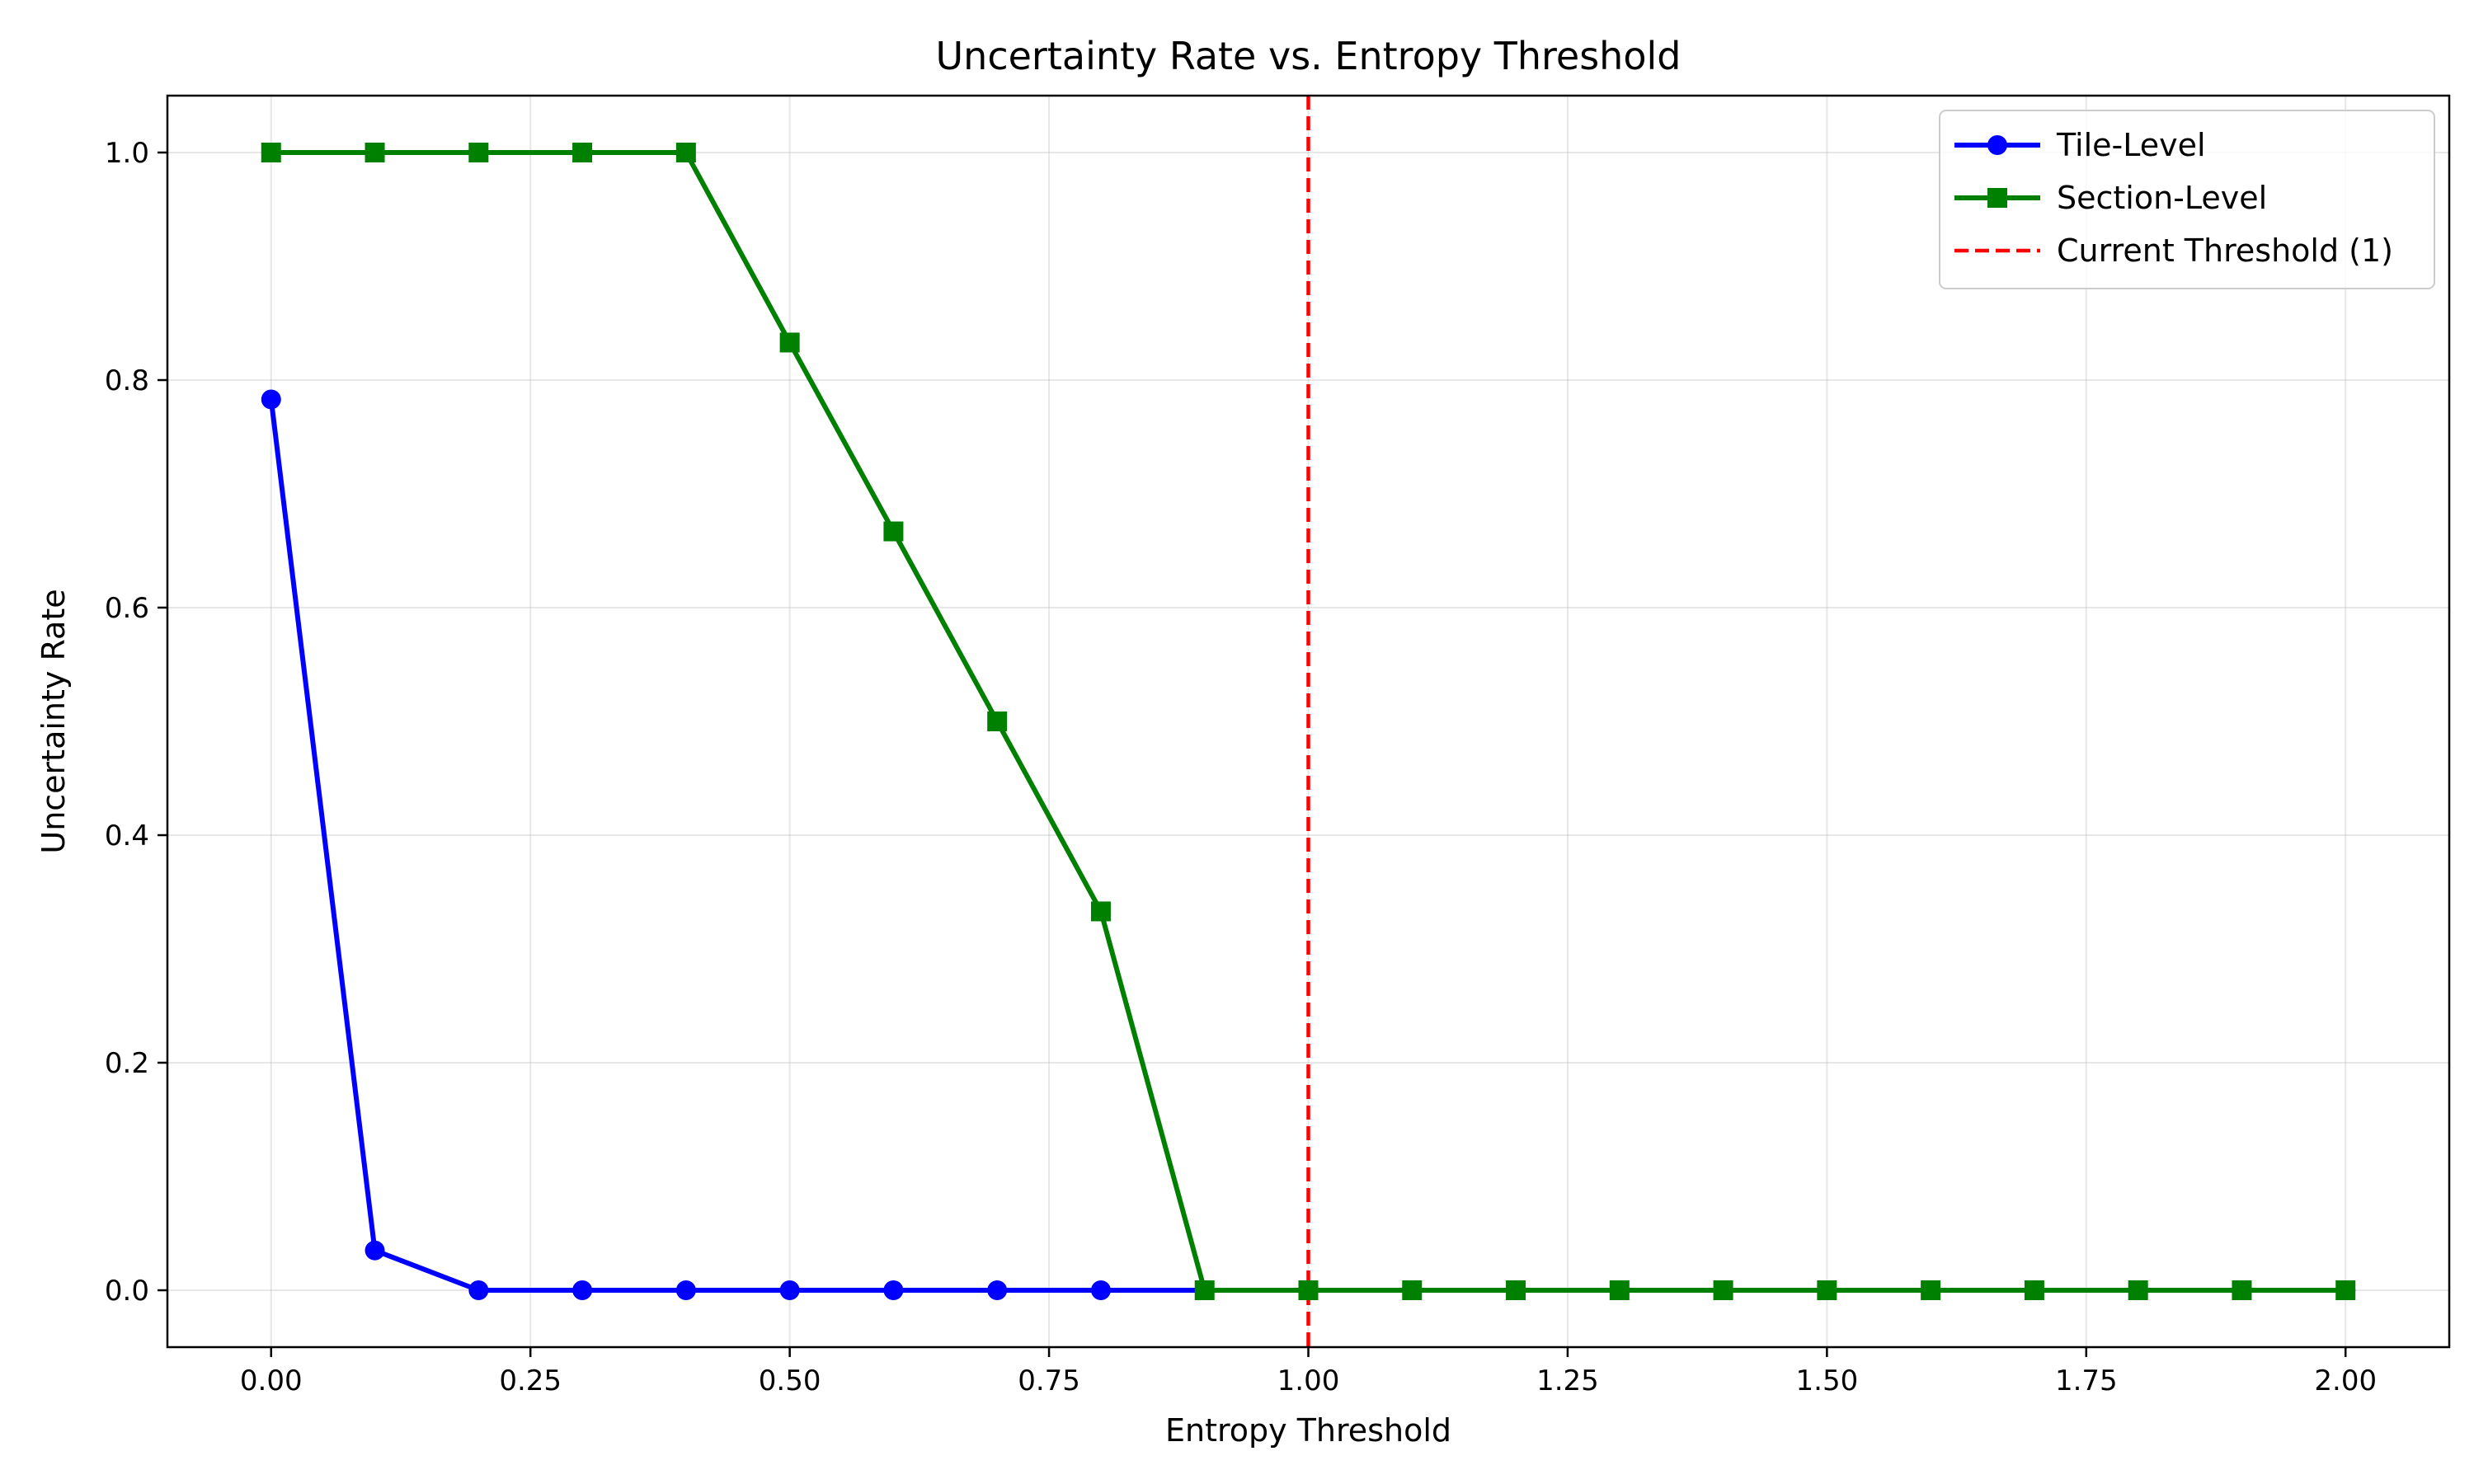 The height and width of the screenshot is (1484, 2474). I want to click on x-tick-label: 0.75, so click(1049, 1380).